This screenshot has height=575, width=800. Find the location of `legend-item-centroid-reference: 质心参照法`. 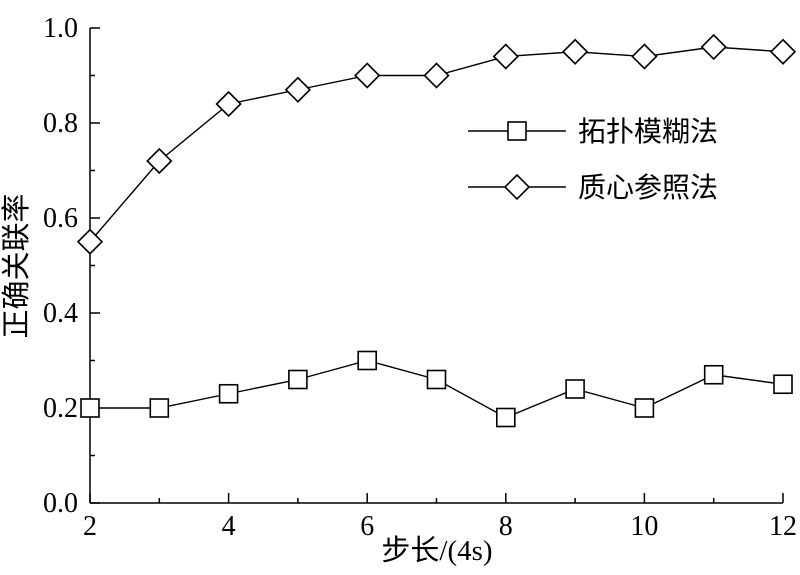

legend-item-centroid-reference: 质心参照法 is located at coordinates (593, 188).